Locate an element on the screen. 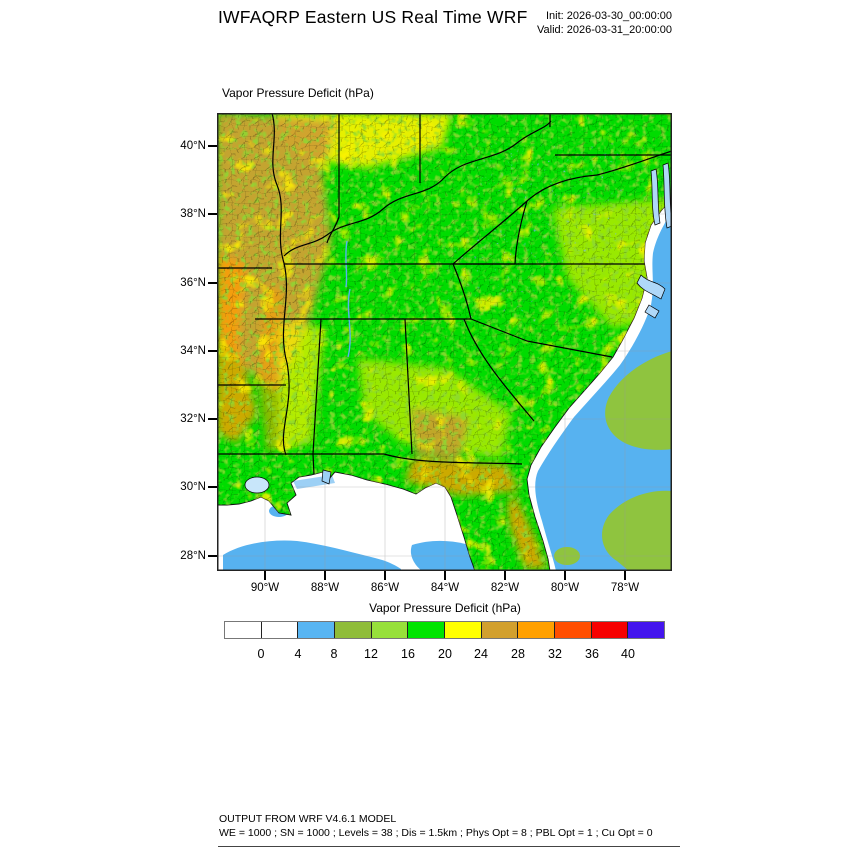 The width and height of the screenshot is (850, 850). colorbar is located at coordinates (444, 630).